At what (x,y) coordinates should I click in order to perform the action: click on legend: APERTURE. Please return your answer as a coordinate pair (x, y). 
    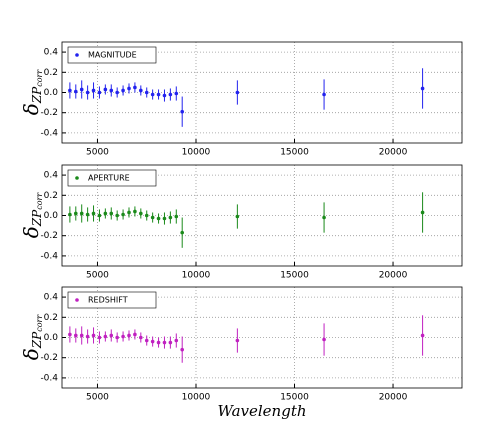
    Looking at the image, I should click on (112, 178).